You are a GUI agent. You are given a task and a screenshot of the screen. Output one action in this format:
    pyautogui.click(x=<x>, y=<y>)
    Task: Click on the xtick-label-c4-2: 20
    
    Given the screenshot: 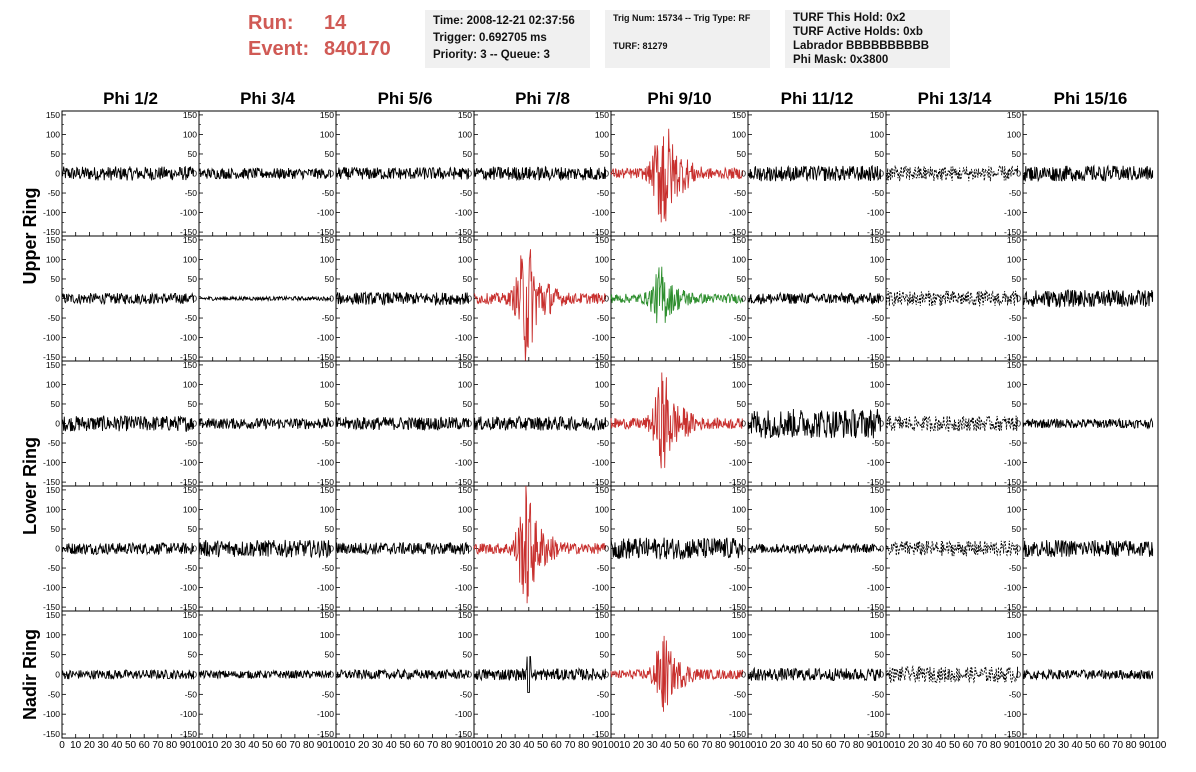 What is the action you would take?
    pyautogui.click(x=502, y=745)
    